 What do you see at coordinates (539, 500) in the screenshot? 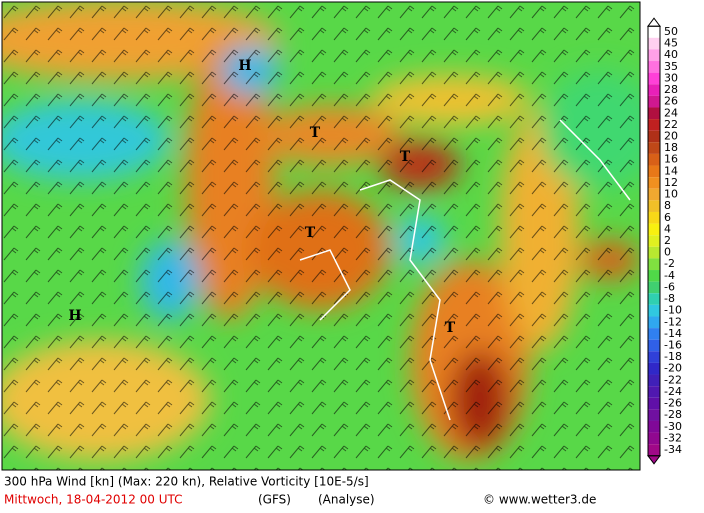
I see `footer-credit: © www.wetter3.de` at bounding box center [539, 500].